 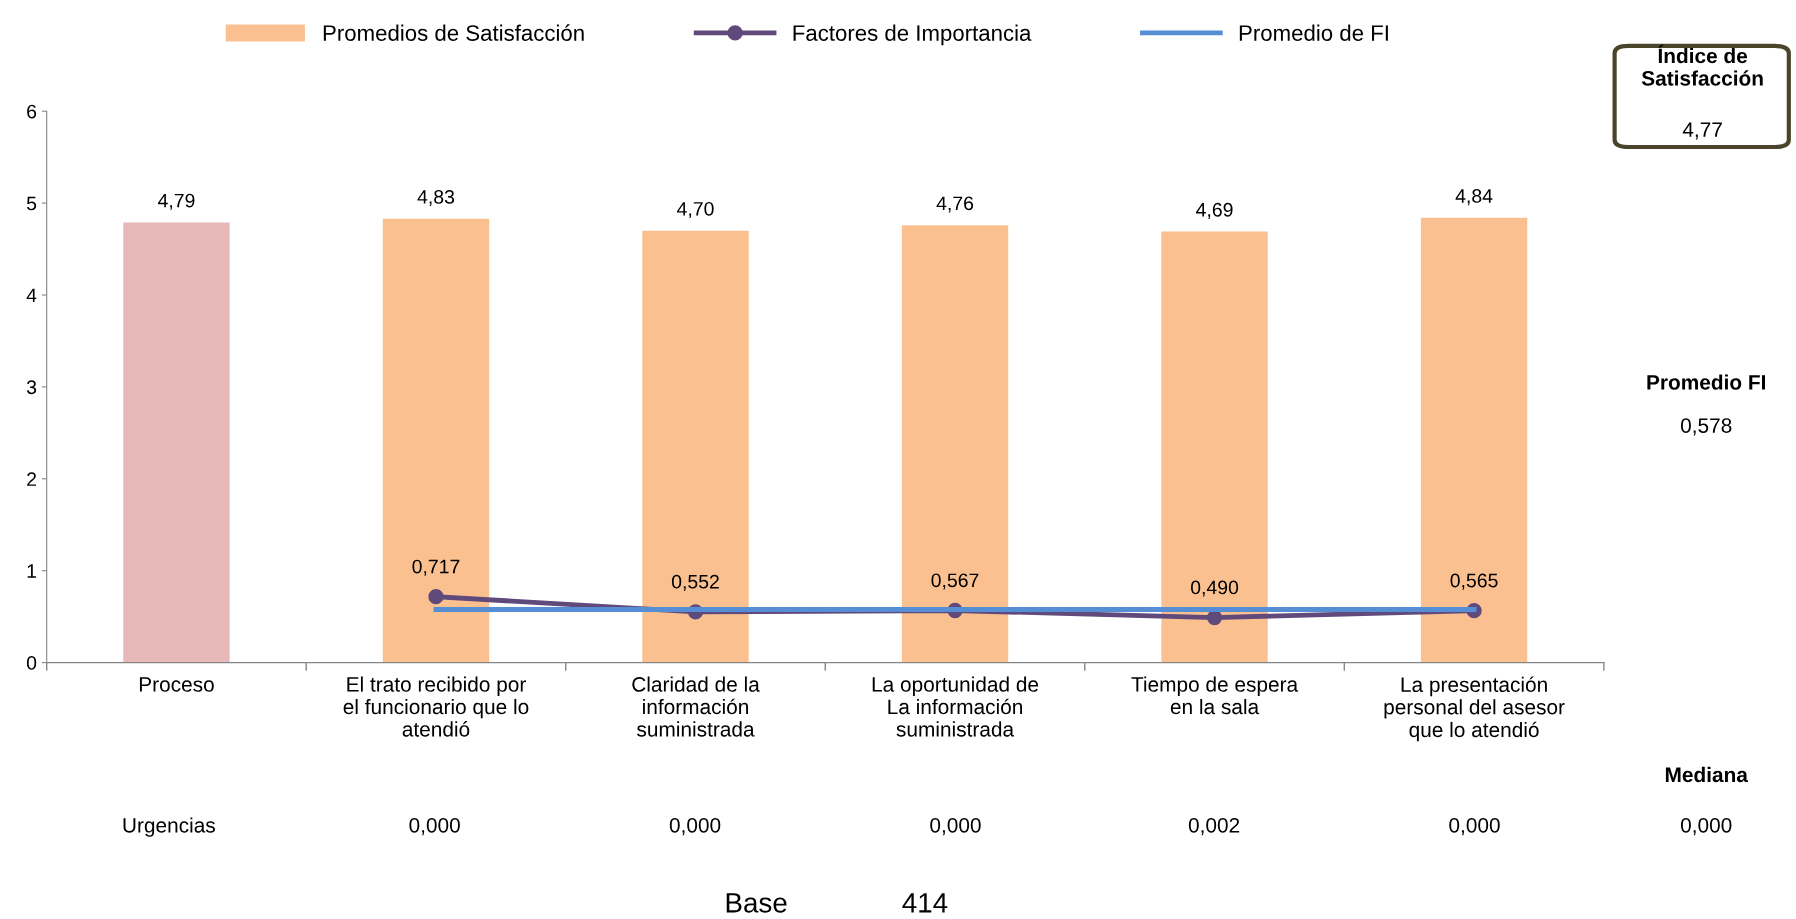 What do you see at coordinates (1214, 826) in the screenshot?
I see `text: 0,002` at bounding box center [1214, 826].